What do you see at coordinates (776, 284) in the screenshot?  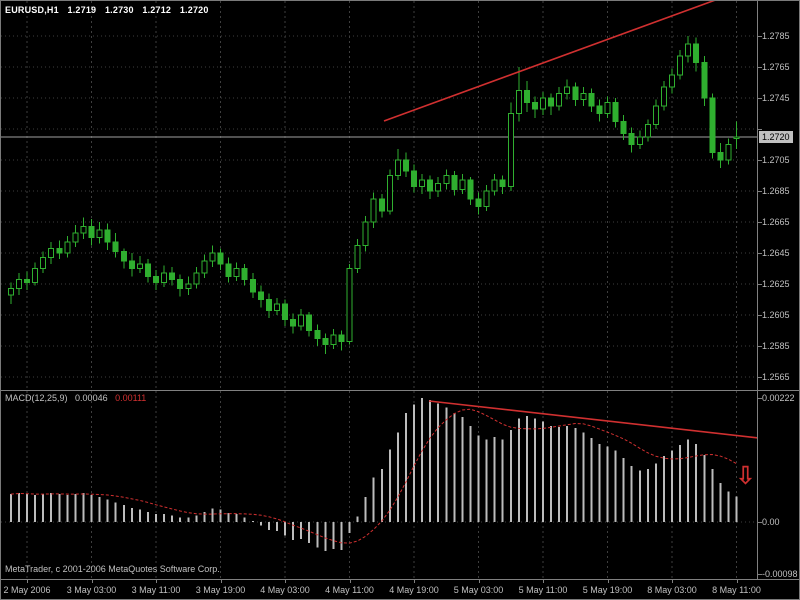 I see `price-axis-label: 1.2625` at bounding box center [776, 284].